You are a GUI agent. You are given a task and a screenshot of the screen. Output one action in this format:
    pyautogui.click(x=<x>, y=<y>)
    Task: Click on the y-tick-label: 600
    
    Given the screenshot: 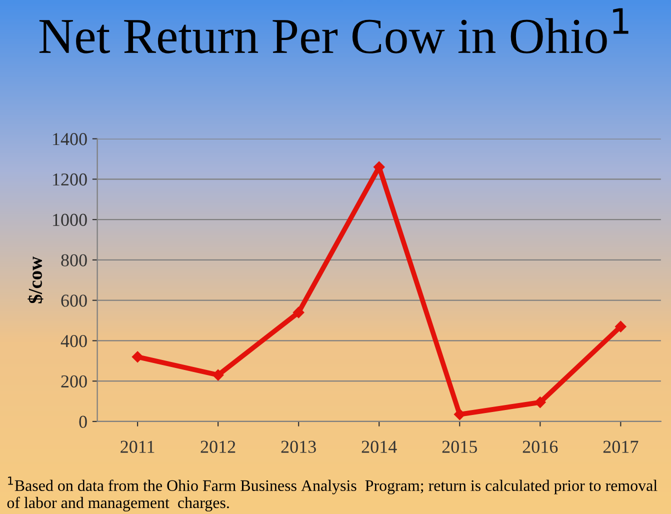 What is the action you would take?
    pyautogui.click(x=74, y=300)
    